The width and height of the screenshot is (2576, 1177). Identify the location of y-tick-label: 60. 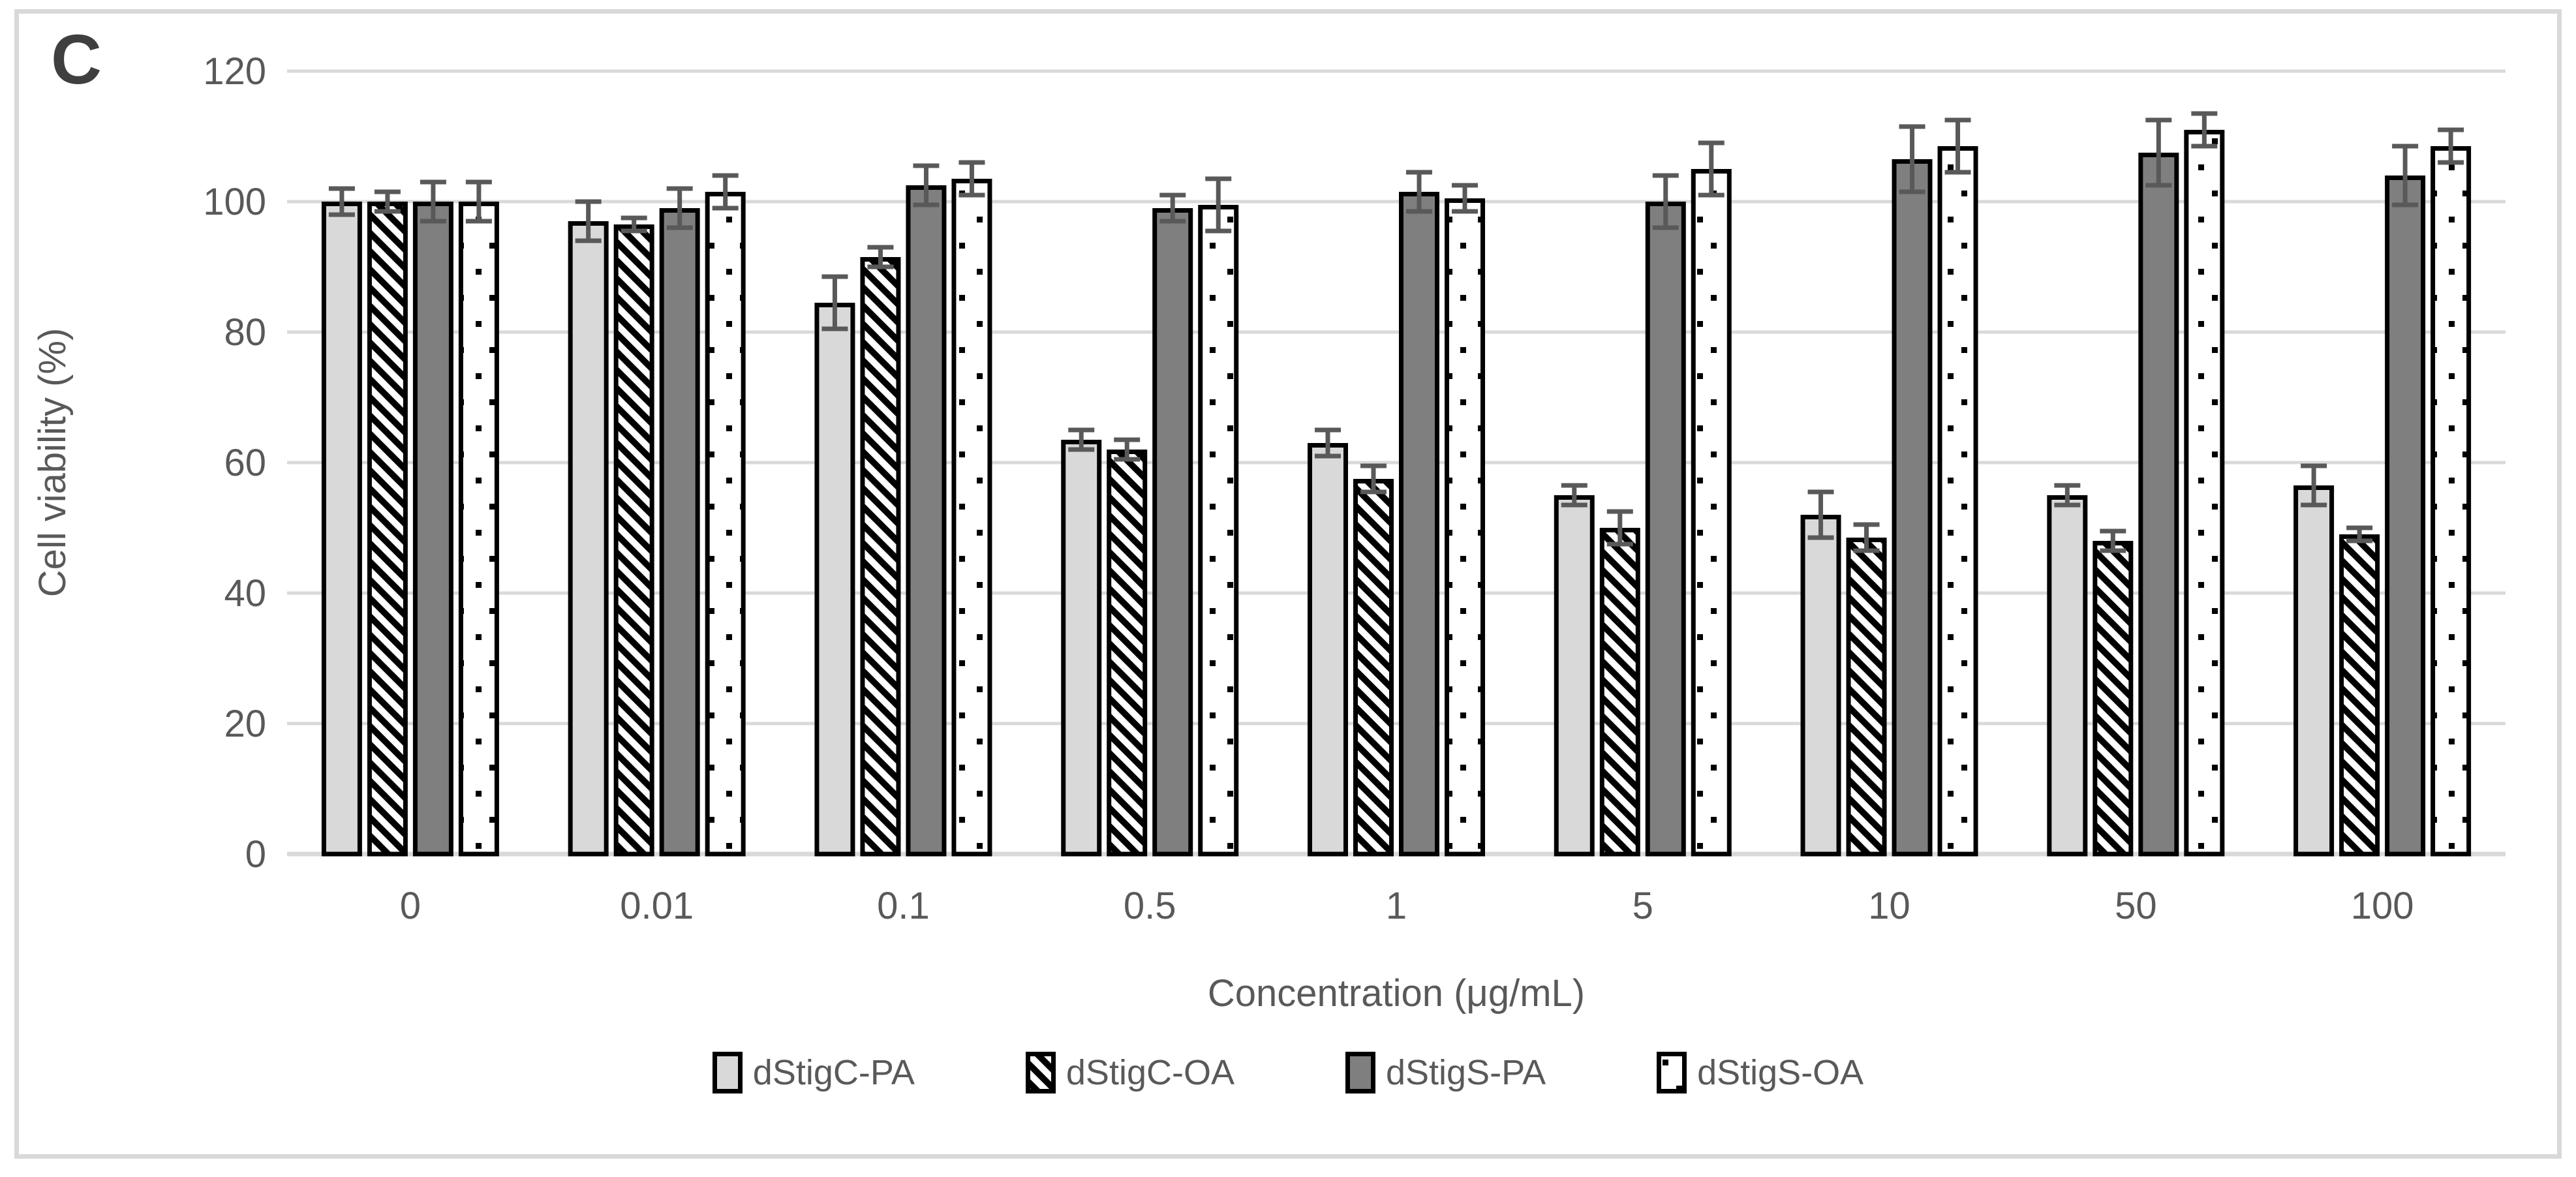
(245, 463).